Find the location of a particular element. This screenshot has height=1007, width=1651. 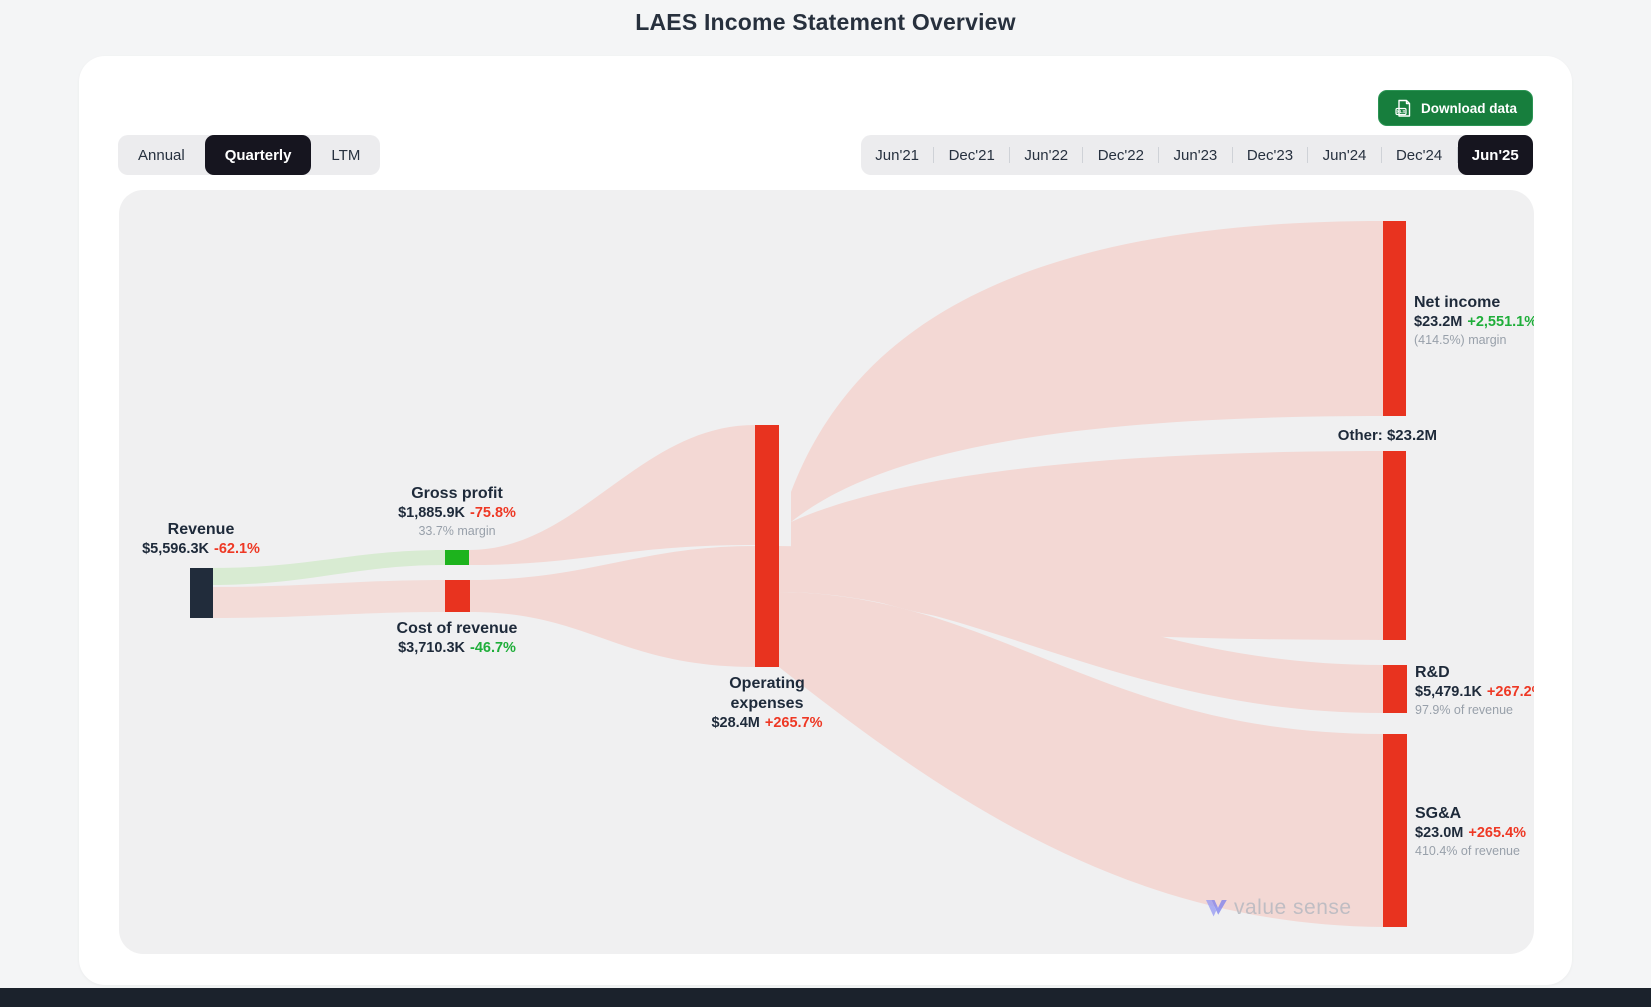

period-option-ltm: LTM is located at coordinates (346, 155).